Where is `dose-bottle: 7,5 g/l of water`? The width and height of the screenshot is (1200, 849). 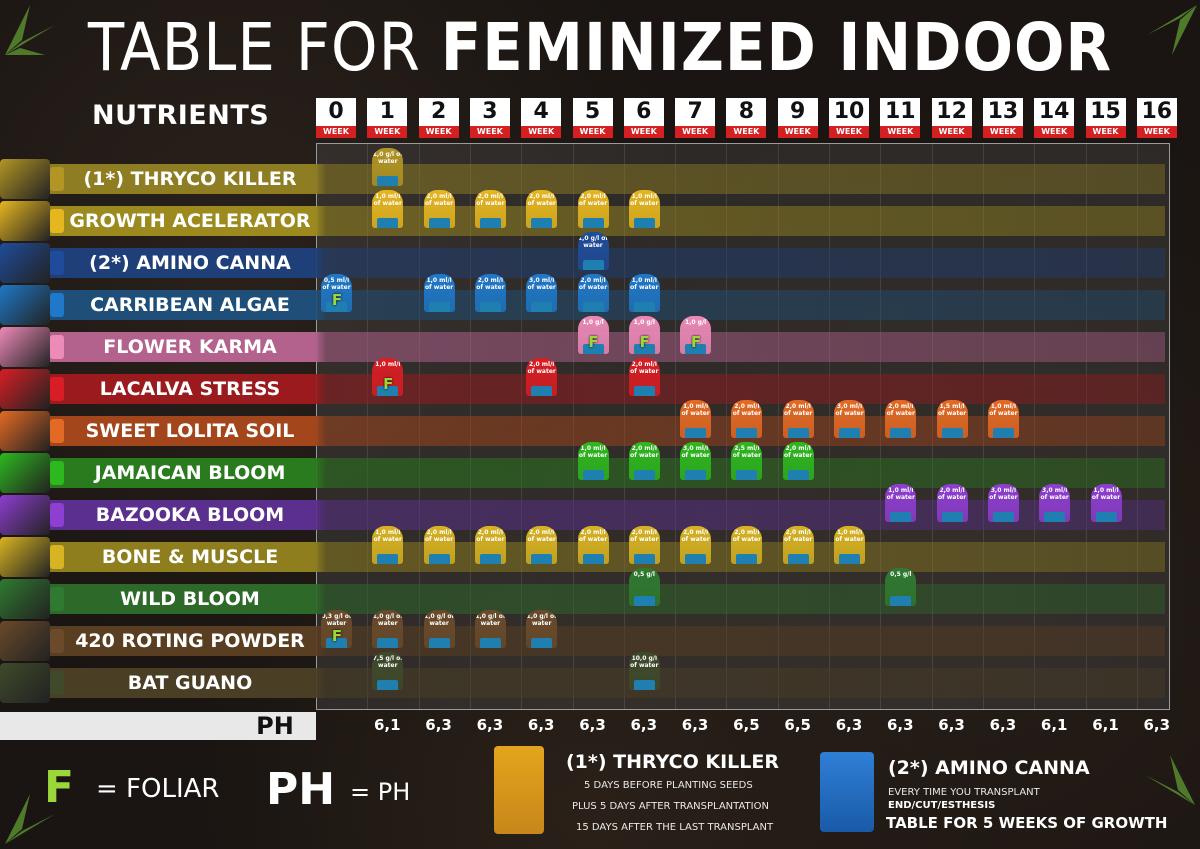
dose-bottle: 7,5 g/l of water is located at coordinates (388, 671).